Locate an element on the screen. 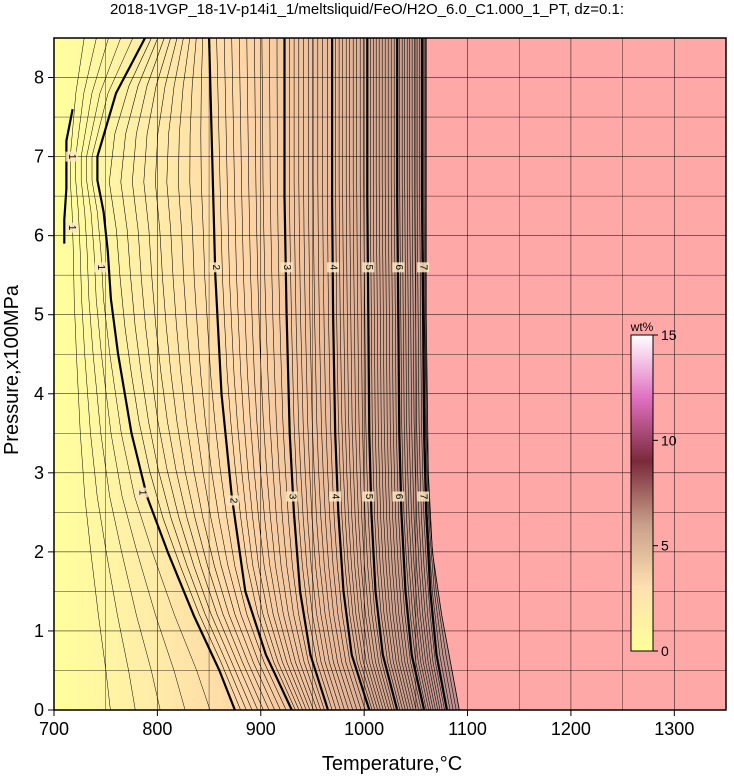 This screenshot has width=734, height=776. y-tick-label: 3 is located at coordinates (39, 473).